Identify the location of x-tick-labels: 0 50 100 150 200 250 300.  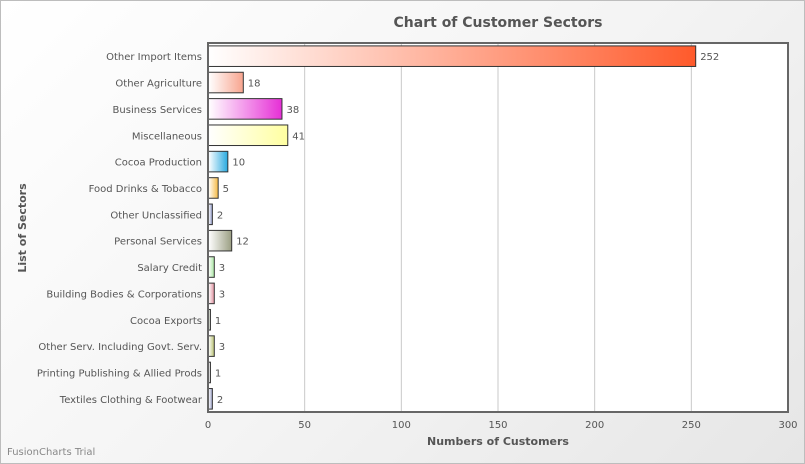
(501, 425).